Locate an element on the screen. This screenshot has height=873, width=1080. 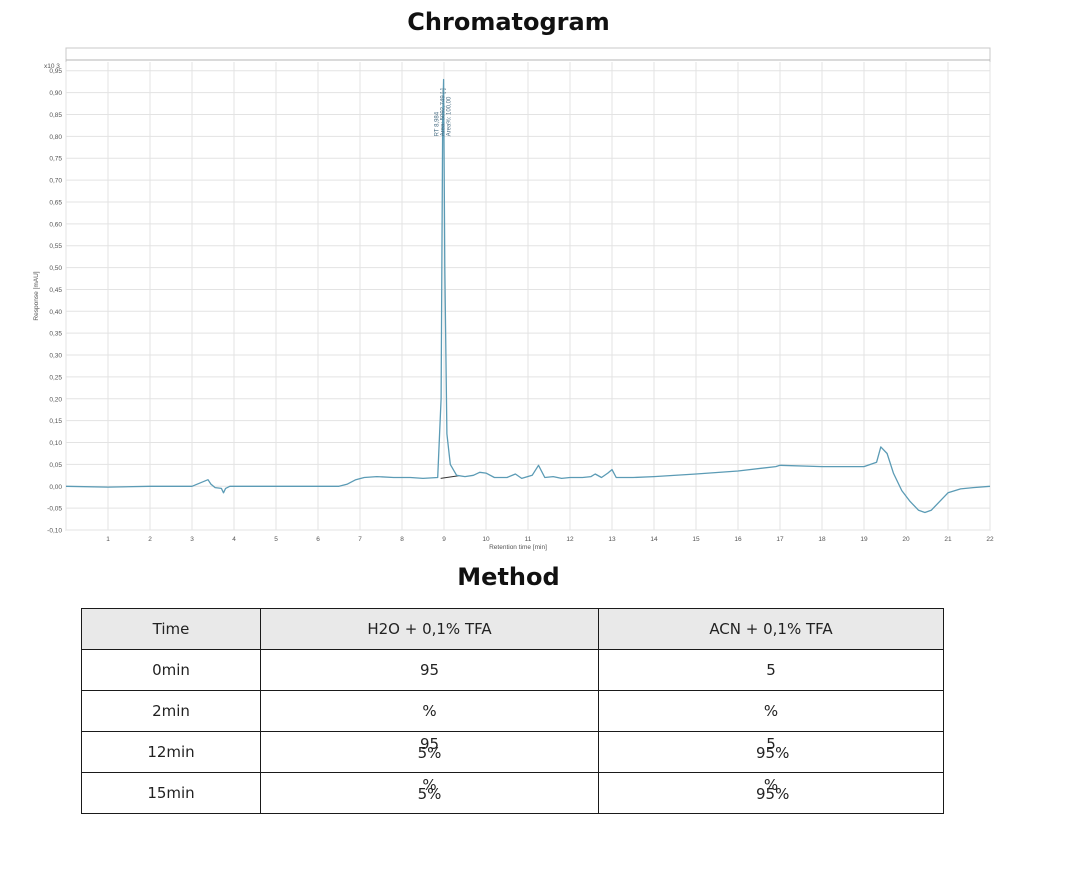
cell-h2o: 95 is located at coordinates (429, 670).